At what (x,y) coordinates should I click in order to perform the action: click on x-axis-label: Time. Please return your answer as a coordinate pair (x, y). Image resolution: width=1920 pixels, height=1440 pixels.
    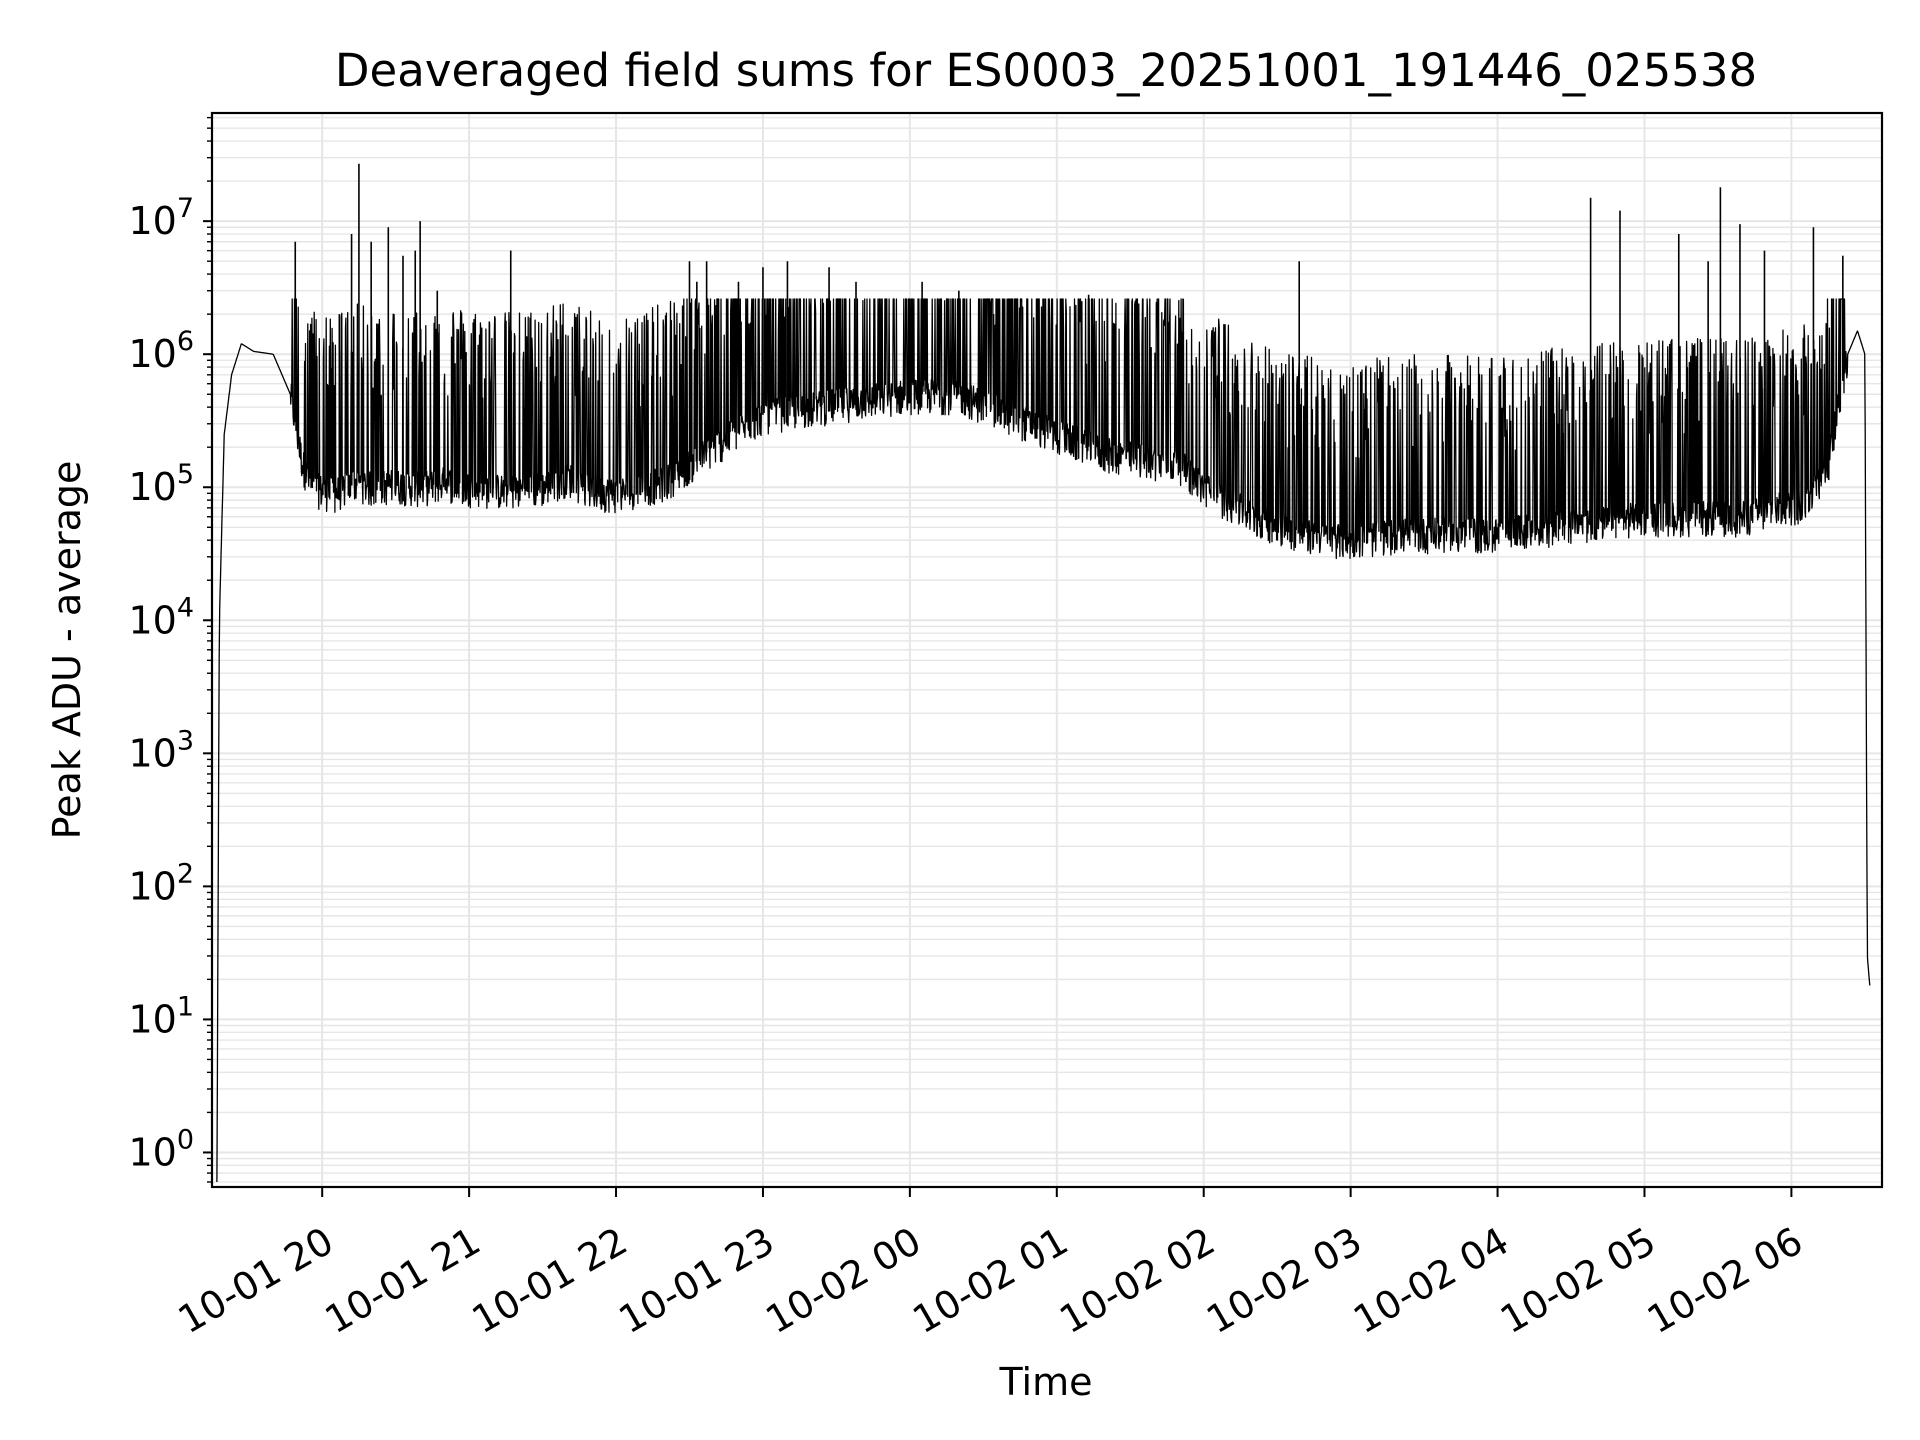
    Looking at the image, I should click on (1046, 1382).